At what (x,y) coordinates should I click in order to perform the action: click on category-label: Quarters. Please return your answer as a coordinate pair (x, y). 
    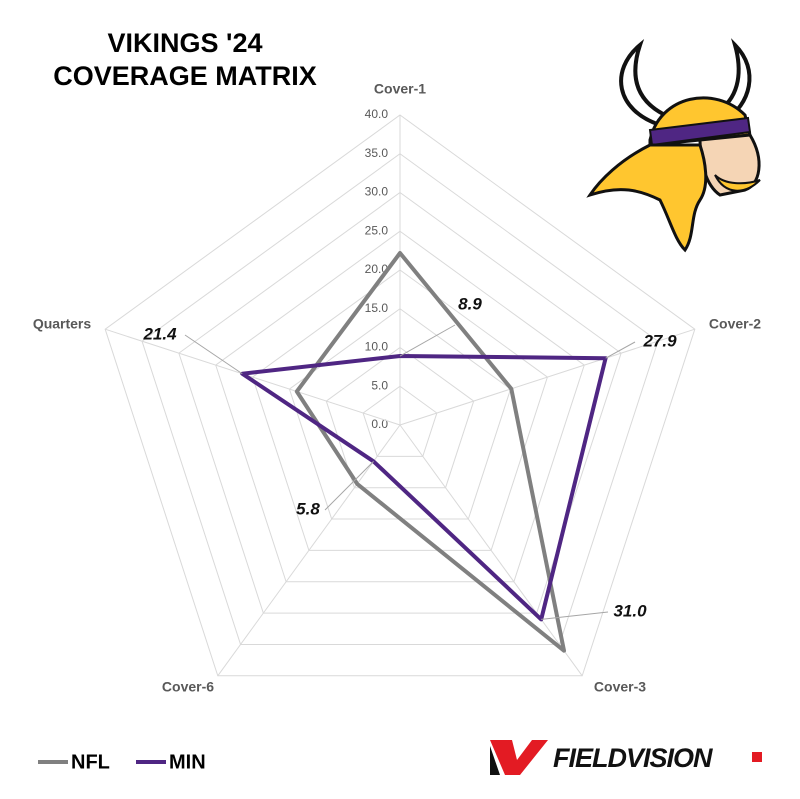
    Looking at the image, I should click on (62, 324).